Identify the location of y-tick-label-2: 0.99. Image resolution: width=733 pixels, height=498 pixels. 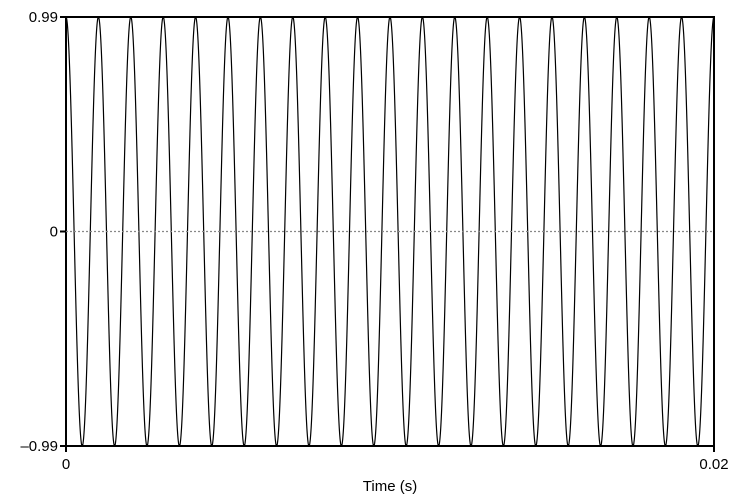
(43, 17).